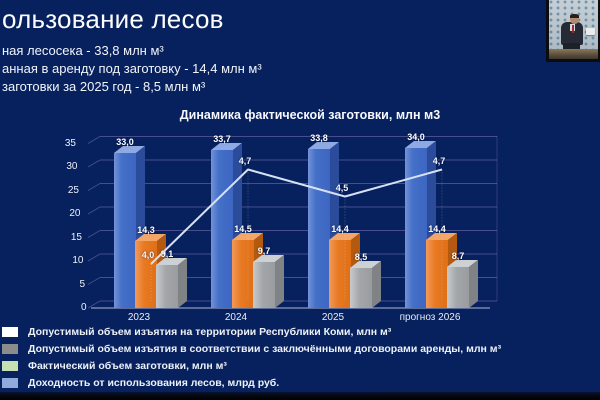 The width and height of the screenshot is (600, 400). Describe the element at coordinates (416, 137) in the screenshot. I see `bar-value-label: 34,0` at that location.